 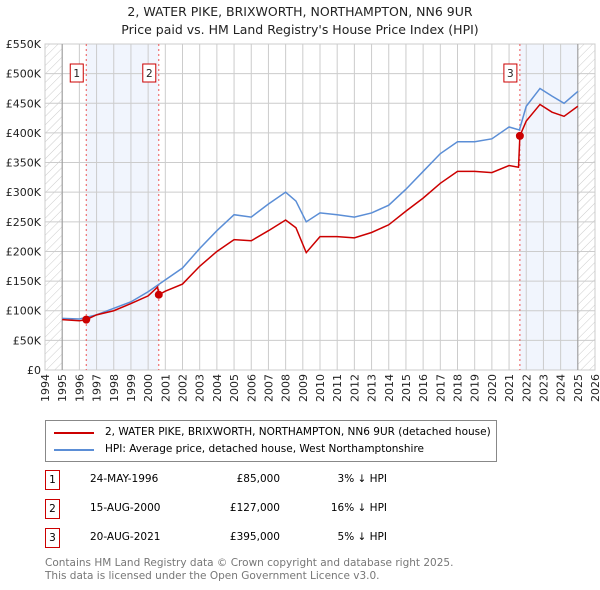 What do you see at coordinates (362, 479) in the screenshot?
I see `sale-hpi-diff: 3% ↓ HPI` at bounding box center [362, 479].